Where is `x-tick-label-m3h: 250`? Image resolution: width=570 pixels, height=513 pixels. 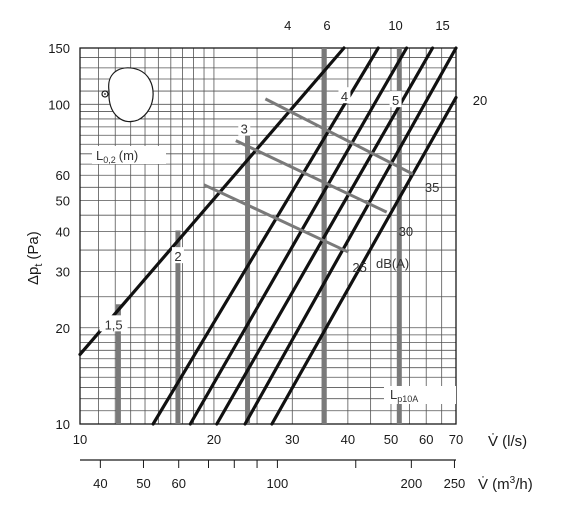
x-tick-label-m3h: 250 is located at coordinates (455, 483).